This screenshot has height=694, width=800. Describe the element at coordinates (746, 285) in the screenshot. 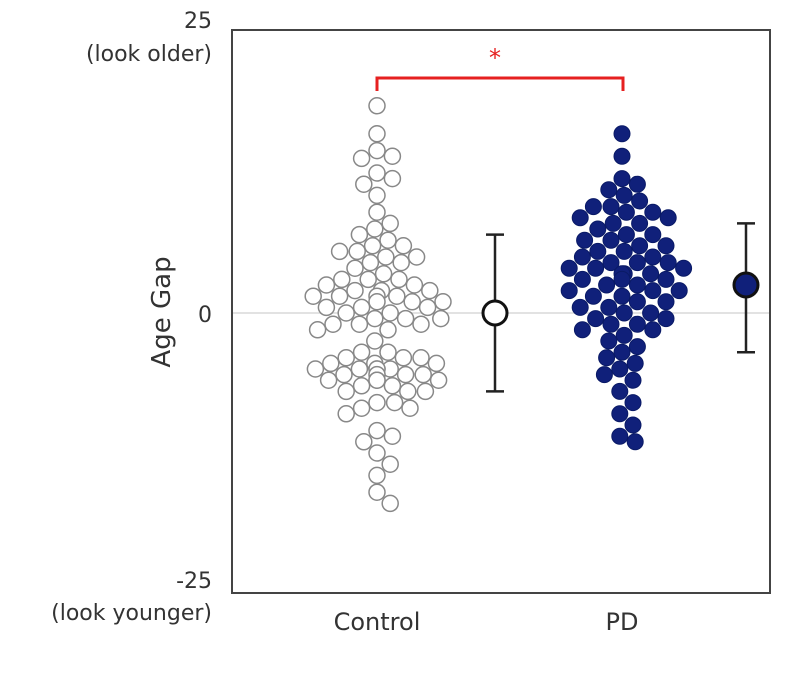

I see `pd-mean-marker` at that location.